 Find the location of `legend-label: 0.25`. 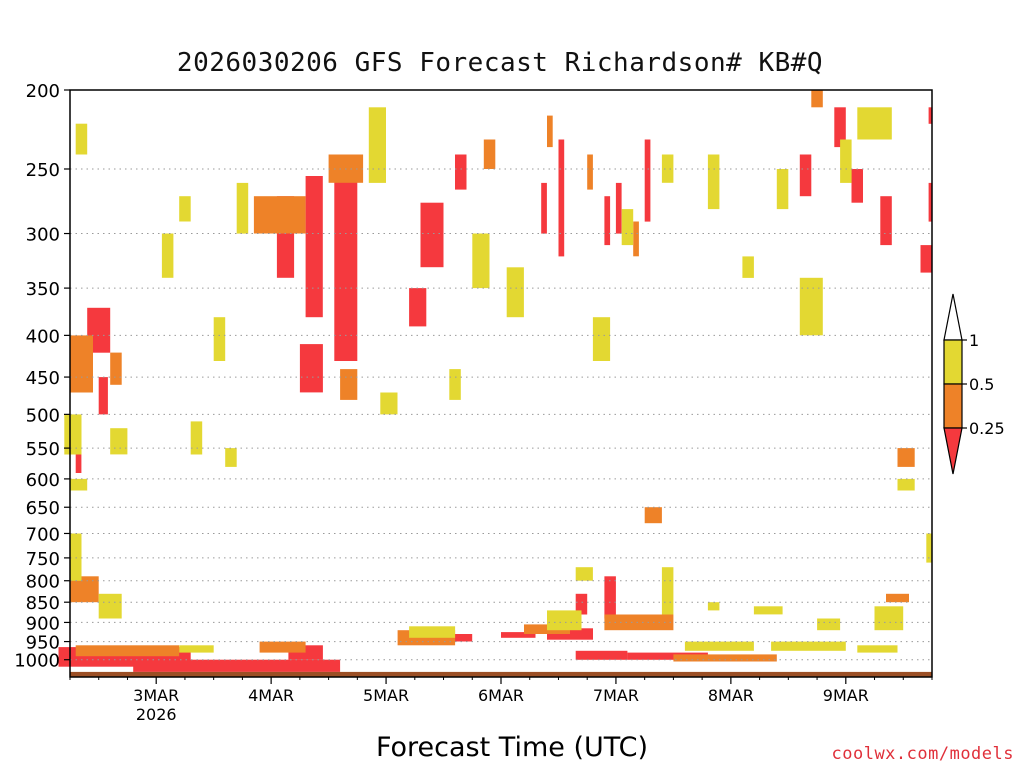

legend-label: 0.25 is located at coordinates (987, 428).